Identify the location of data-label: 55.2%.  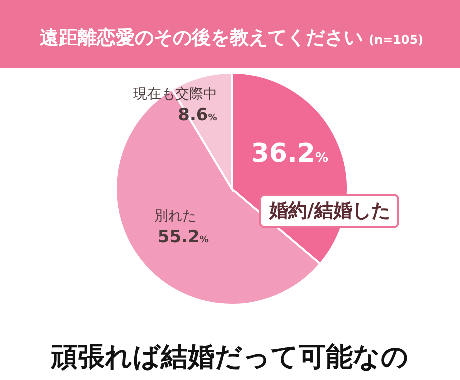
(183, 237).